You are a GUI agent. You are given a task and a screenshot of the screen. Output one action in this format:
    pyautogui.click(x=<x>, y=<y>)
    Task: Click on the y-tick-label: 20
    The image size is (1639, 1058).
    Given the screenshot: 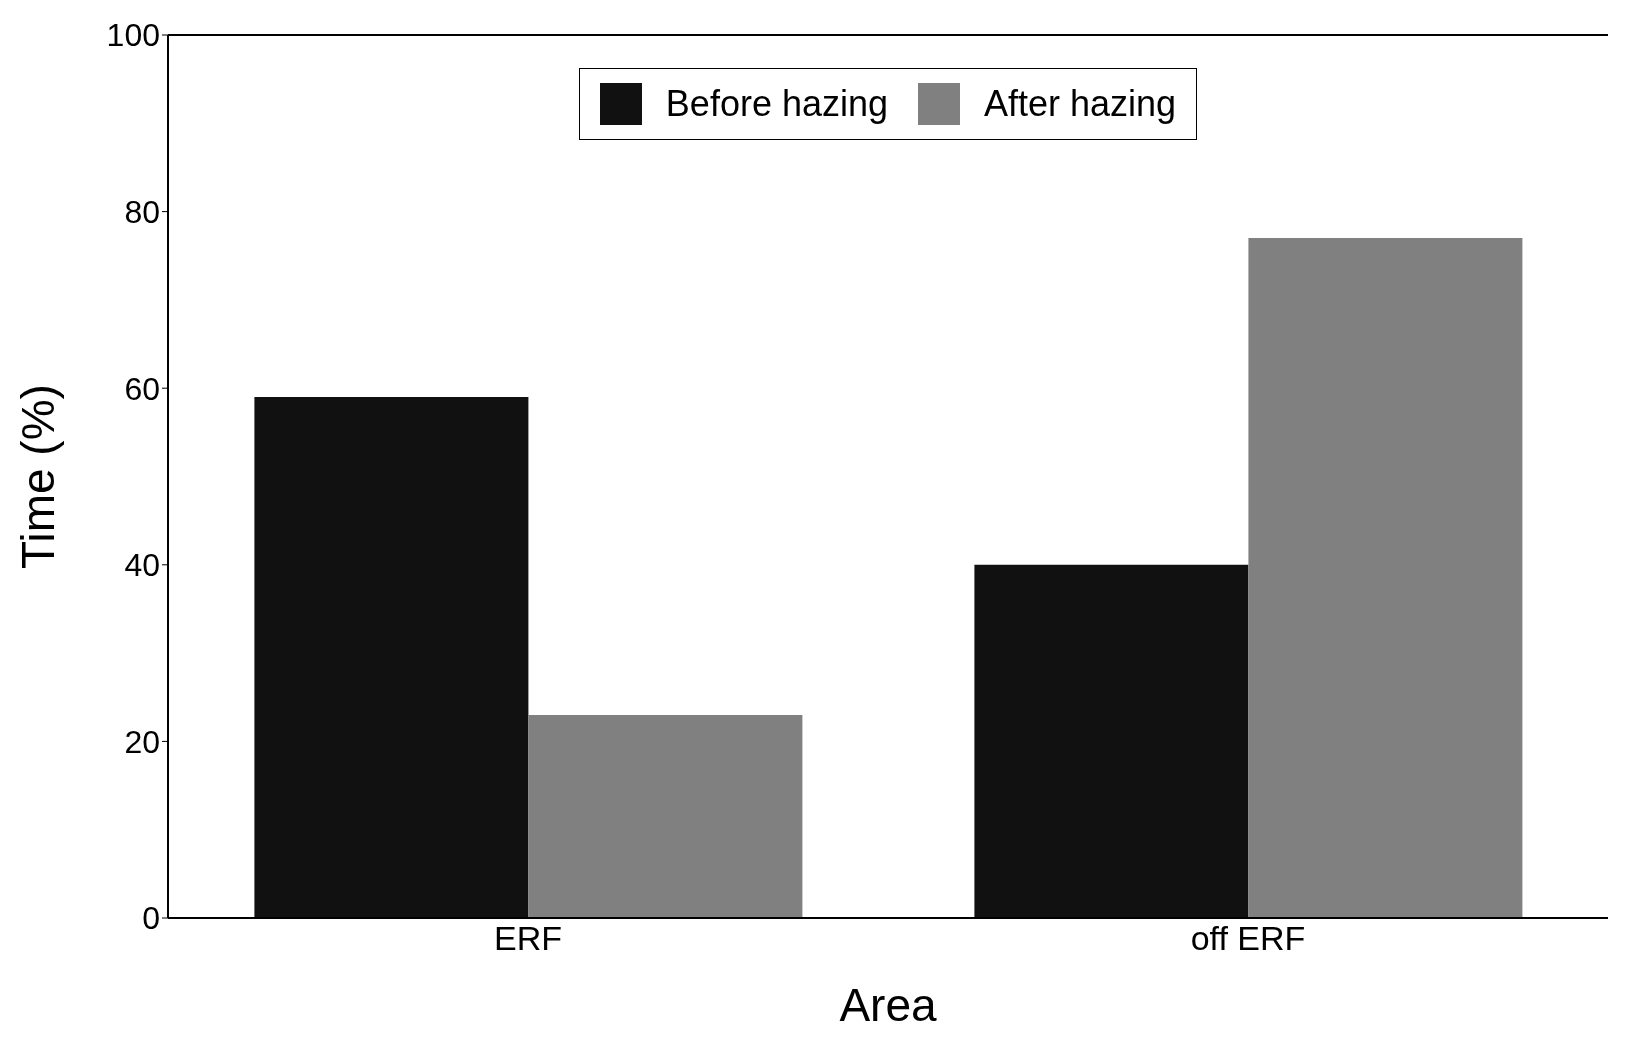 What is the action you would take?
    pyautogui.click(x=142, y=741)
    